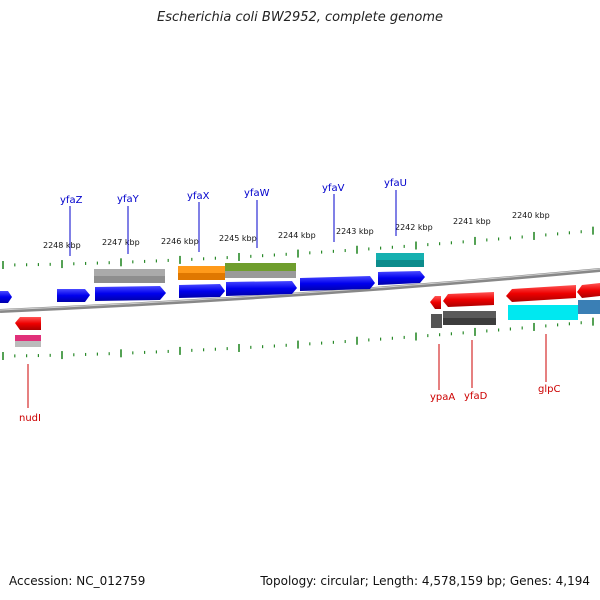 The image size is (600, 600). I want to click on gene-label: yfaY, so click(128, 199).